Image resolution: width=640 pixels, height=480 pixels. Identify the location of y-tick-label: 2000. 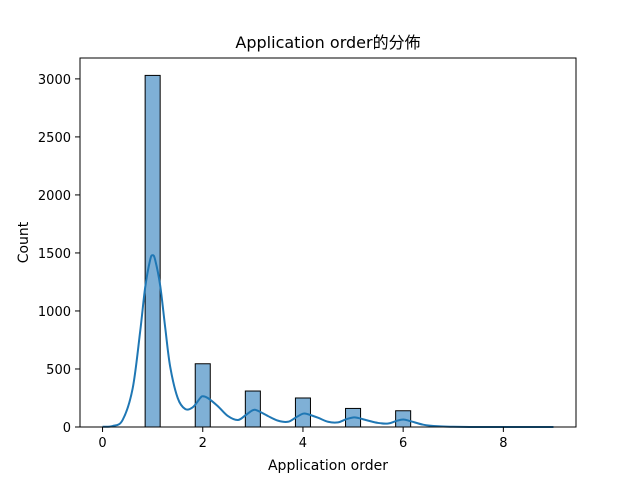
(54, 196).